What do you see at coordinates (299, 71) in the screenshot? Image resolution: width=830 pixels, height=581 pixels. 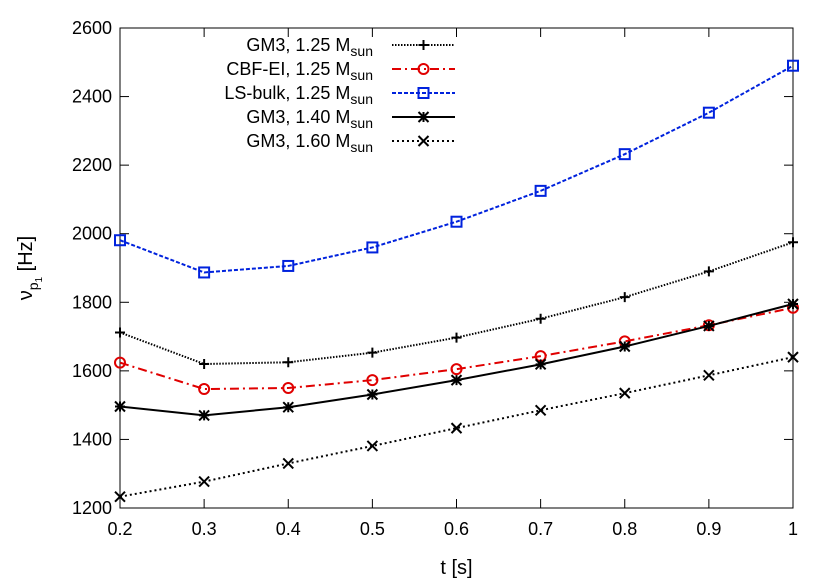 I see `legend-label: CBF-EI, 1.25 Msun` at bounding box center [299, 71].